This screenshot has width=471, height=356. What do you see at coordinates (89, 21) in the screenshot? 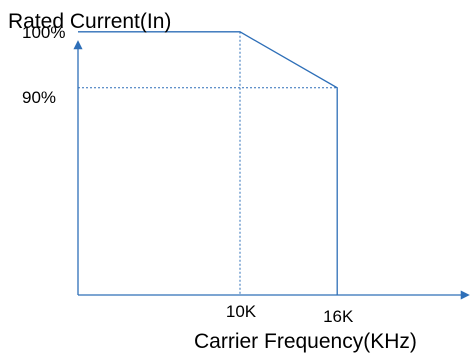
I see `y-axis-title: Rated Current(In)` at bounding box center [89, 21].